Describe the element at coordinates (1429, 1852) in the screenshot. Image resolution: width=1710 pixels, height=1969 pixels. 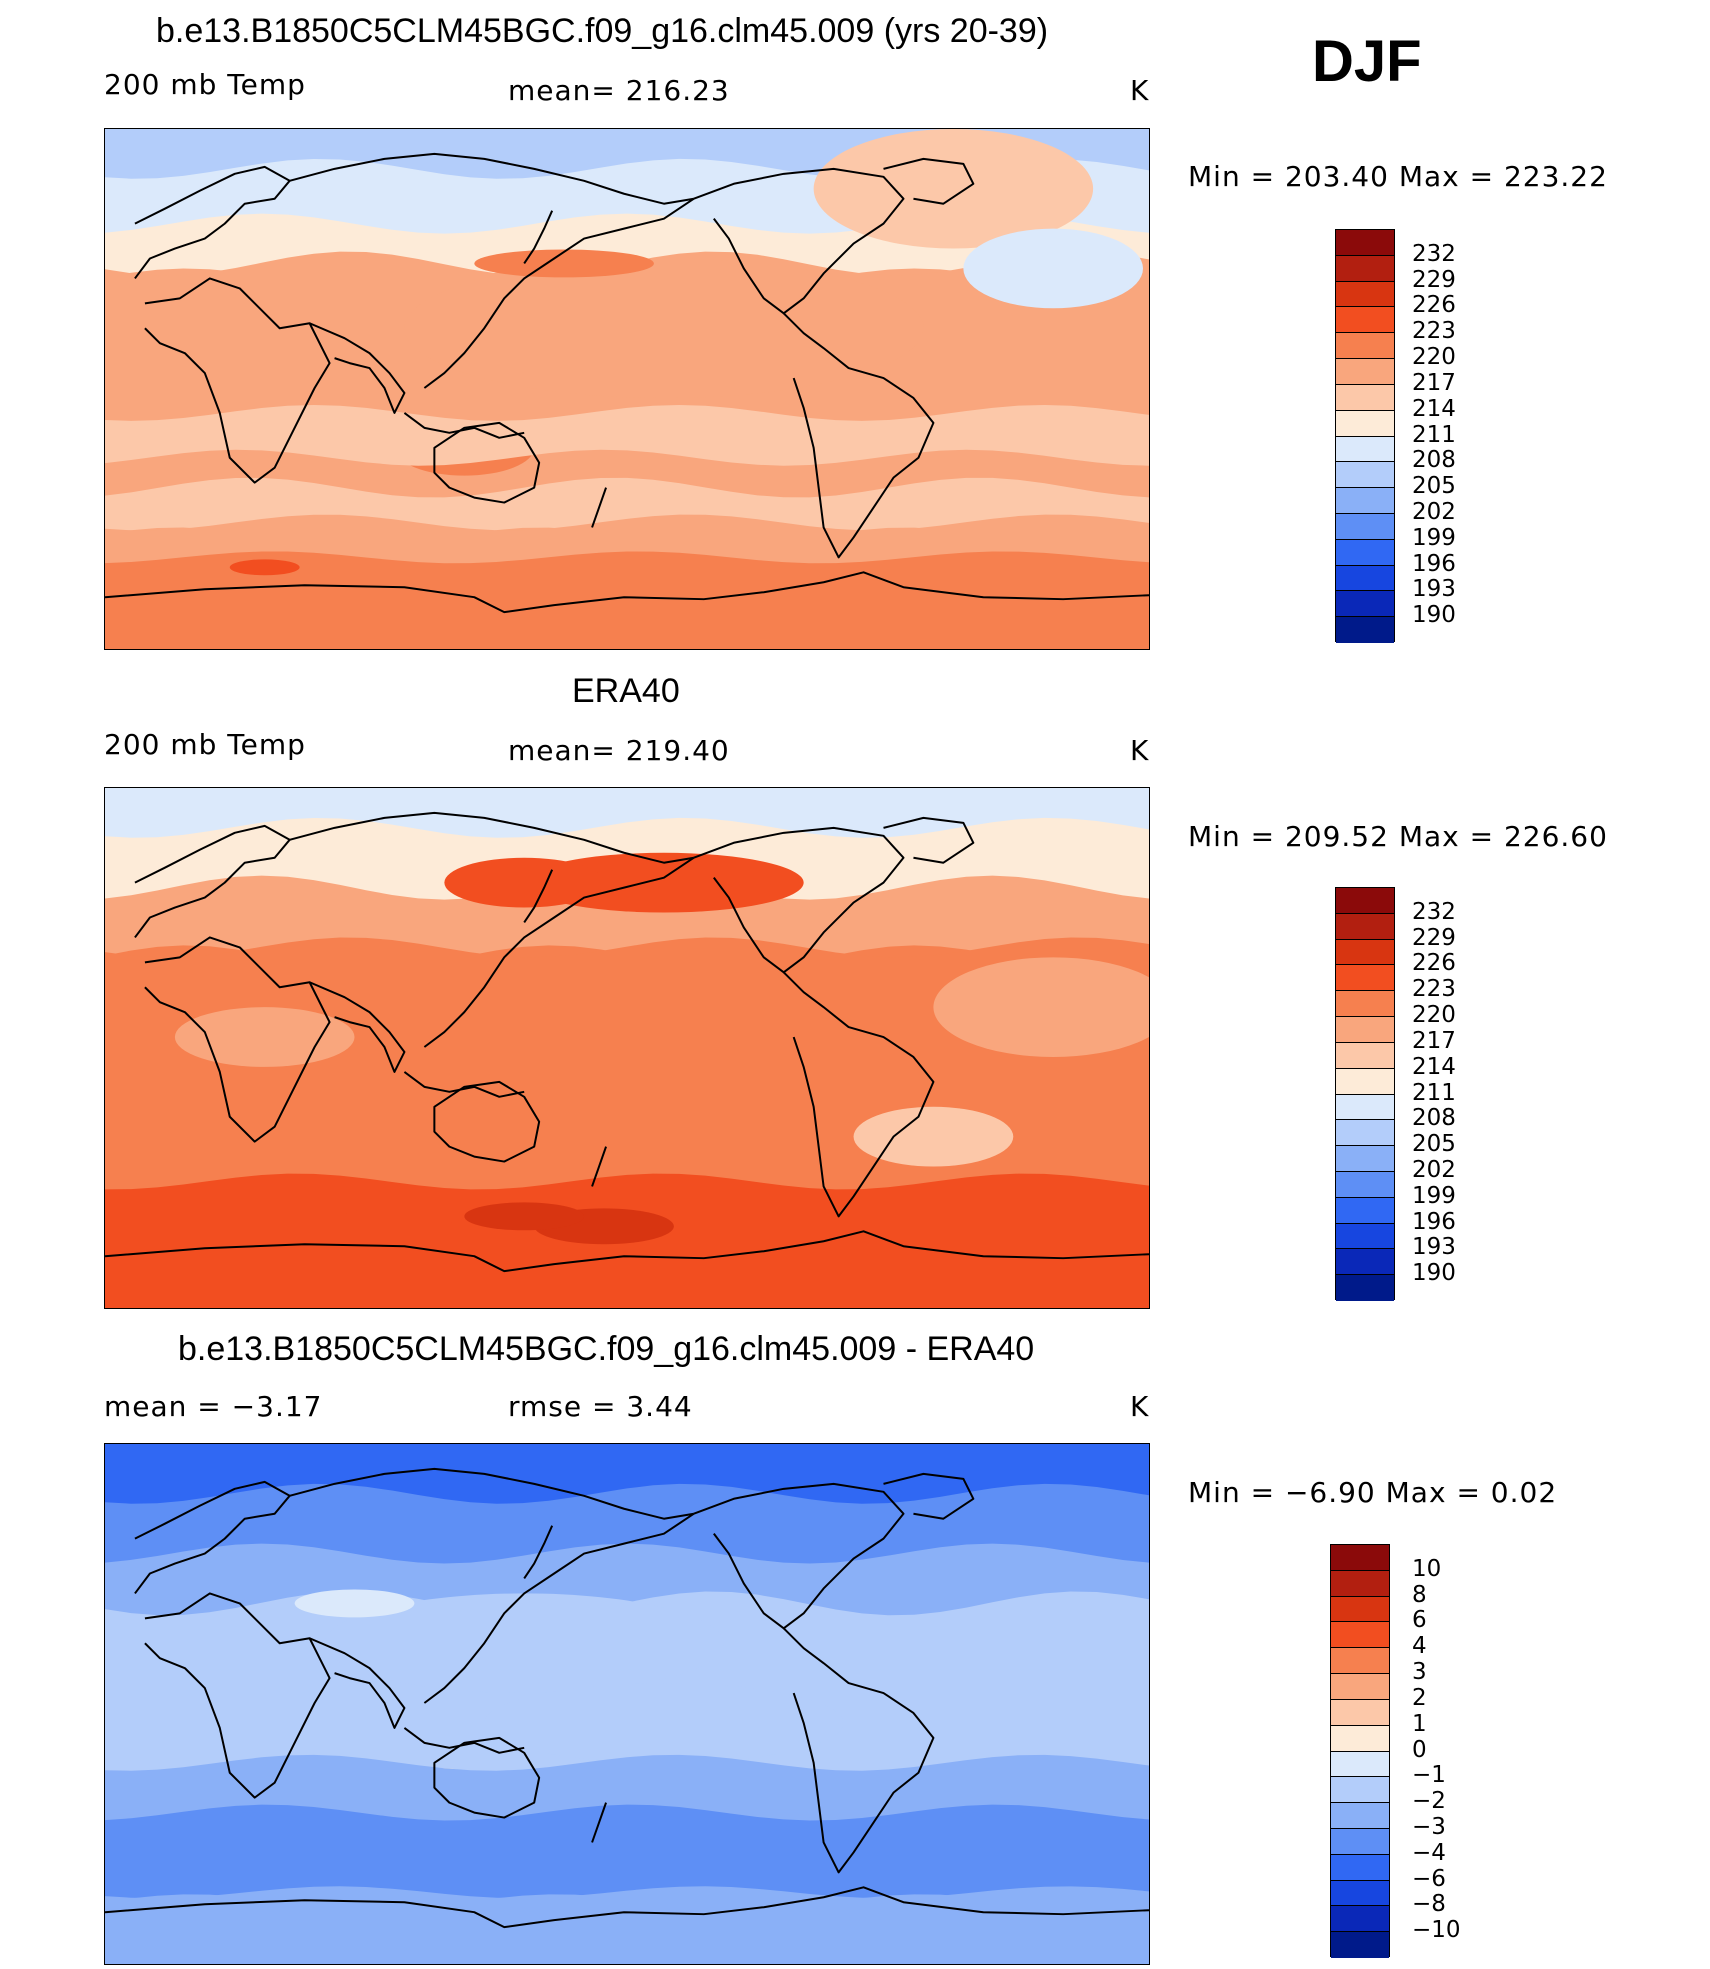
I see `colorbar-tick-label: −4` at that location.